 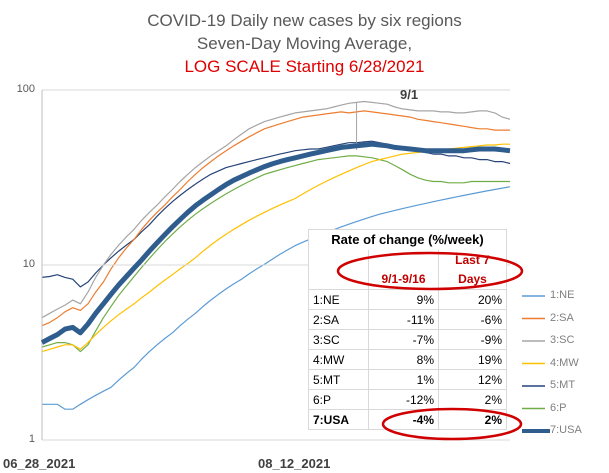 I want to click on legend-label: 1:NE, so click(x=562, y=295).